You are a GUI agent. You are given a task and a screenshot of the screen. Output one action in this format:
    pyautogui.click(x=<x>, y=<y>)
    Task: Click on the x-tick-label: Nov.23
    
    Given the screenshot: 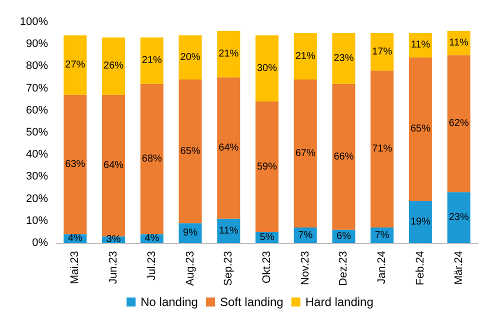 What is the action you would take?
    pyautogui.click(x=305, y=268)
    